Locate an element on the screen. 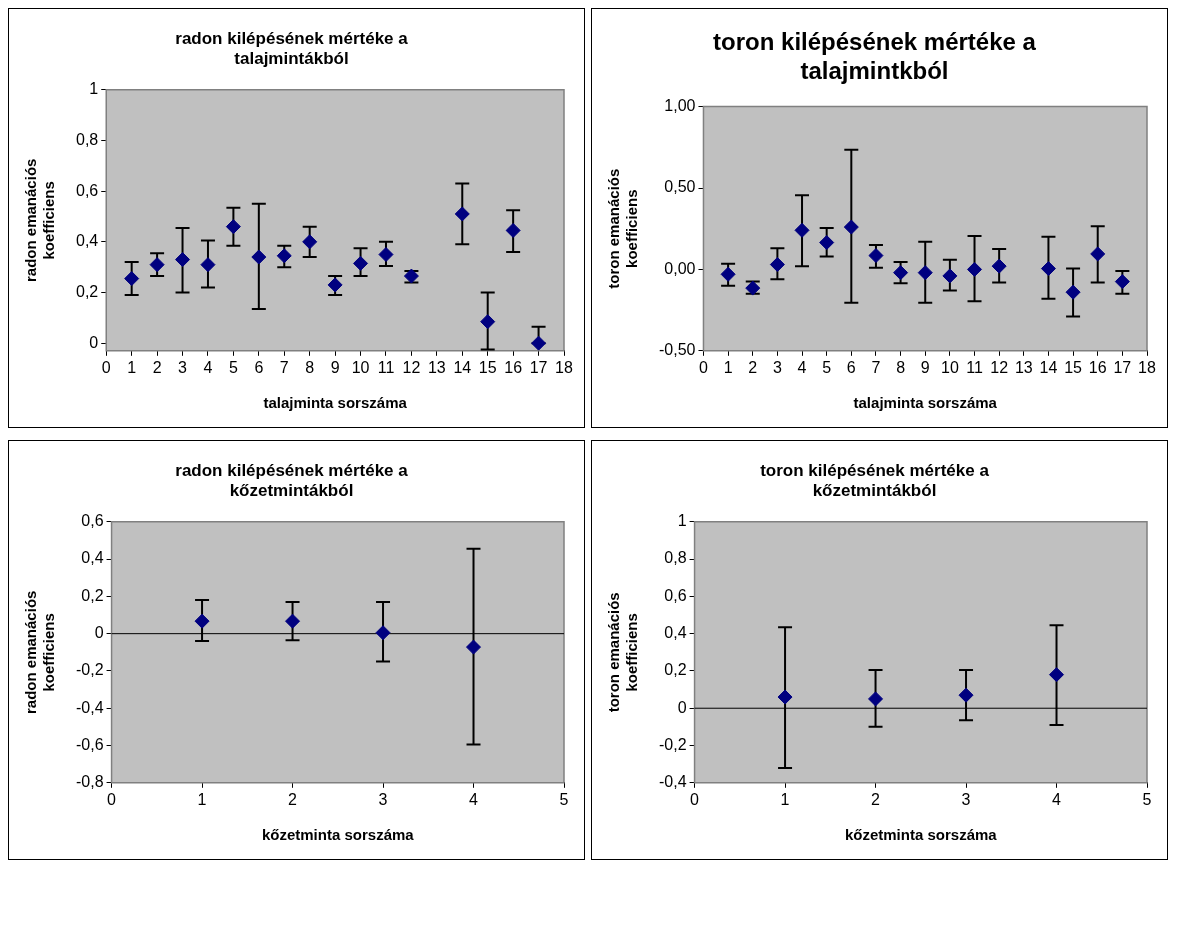  chart-title: toron kilépésének mértéke a talajmintkból is located at coordinates (875, 56).